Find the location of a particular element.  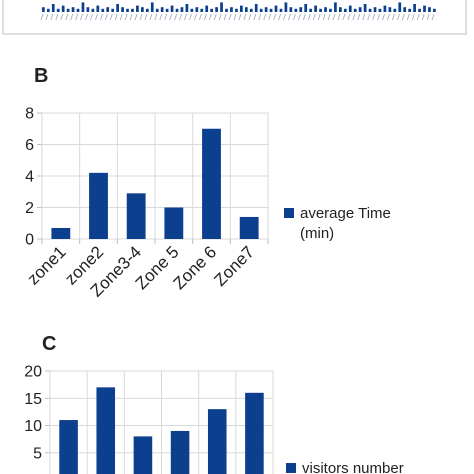

panel-b-legend-label: (min) is located at coordinates (317, 233).